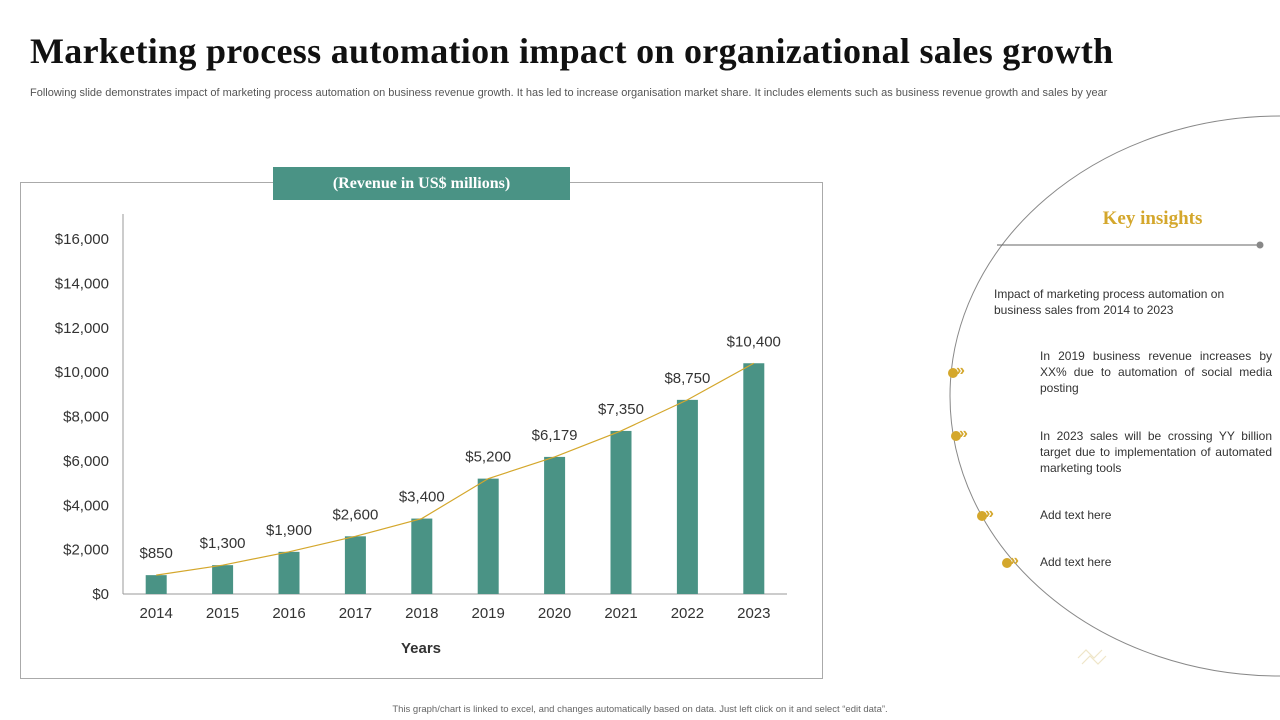 Image resolution: width=1280 pixels, height=720 pixels. What do you see at coordinates (422, 497) in the screenshot?
I see `data-label-2018: $3,400` at bounding box center [422, 497].